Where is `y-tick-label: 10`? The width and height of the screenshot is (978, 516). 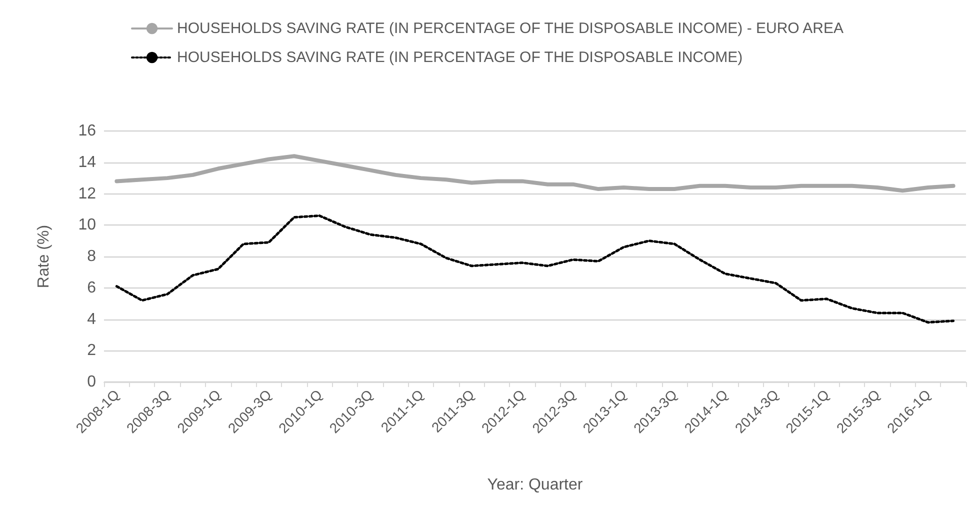
y-tick-label: 10 is located at coordinates (87, 225).